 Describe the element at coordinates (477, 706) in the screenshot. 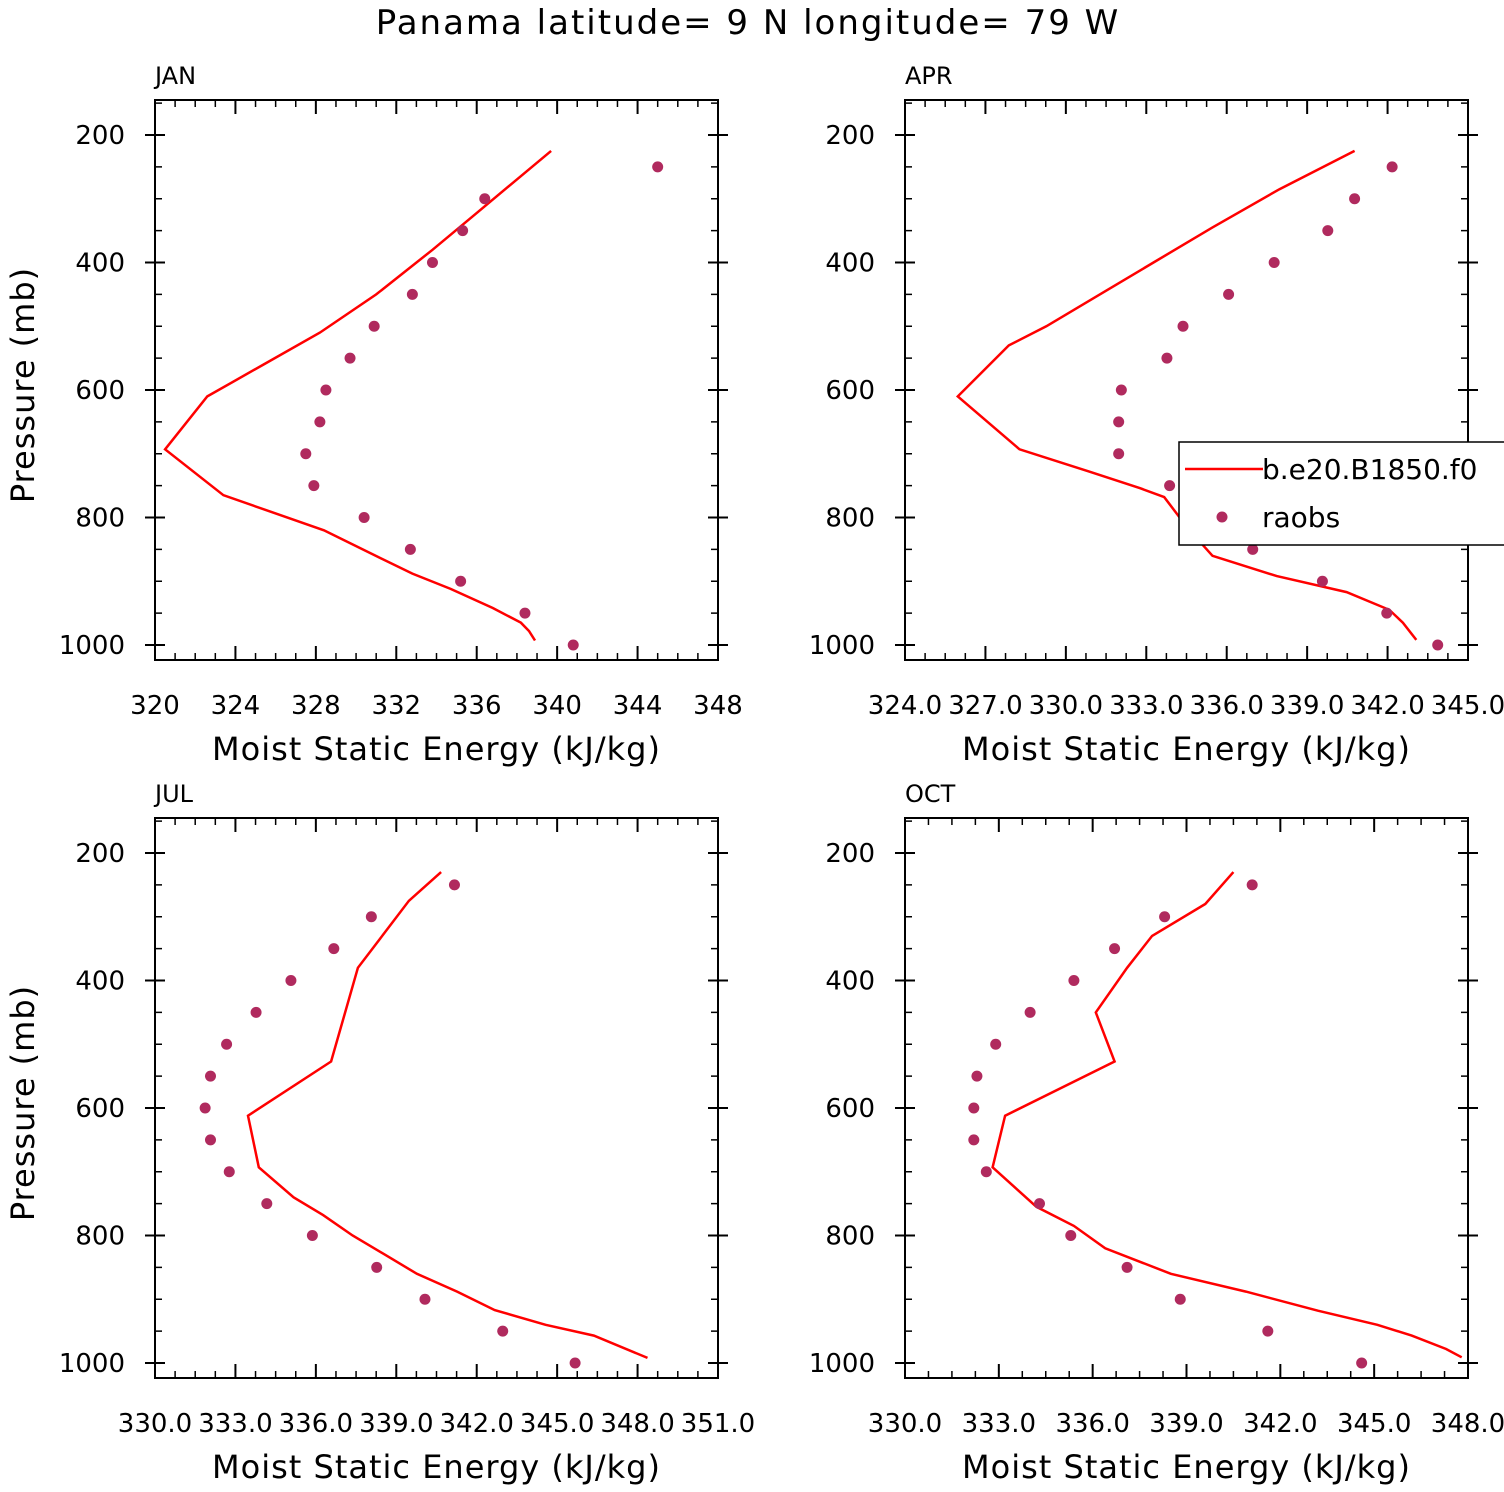

I see `x-tick-label: 336` at that location.